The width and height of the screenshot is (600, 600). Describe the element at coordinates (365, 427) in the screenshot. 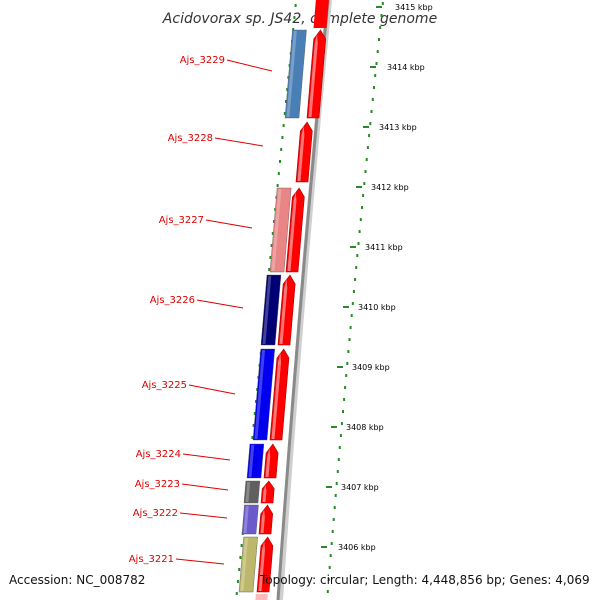

I see `scale-tick-label: 3408 kbp` at that location.